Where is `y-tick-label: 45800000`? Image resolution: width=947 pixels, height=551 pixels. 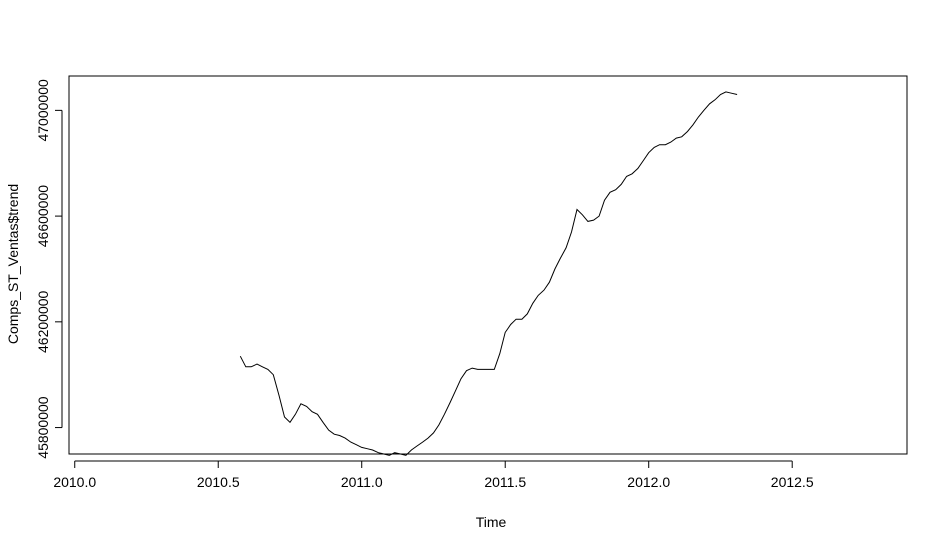
y-tick-label: 45800000 is located at coordinates (43, 427).